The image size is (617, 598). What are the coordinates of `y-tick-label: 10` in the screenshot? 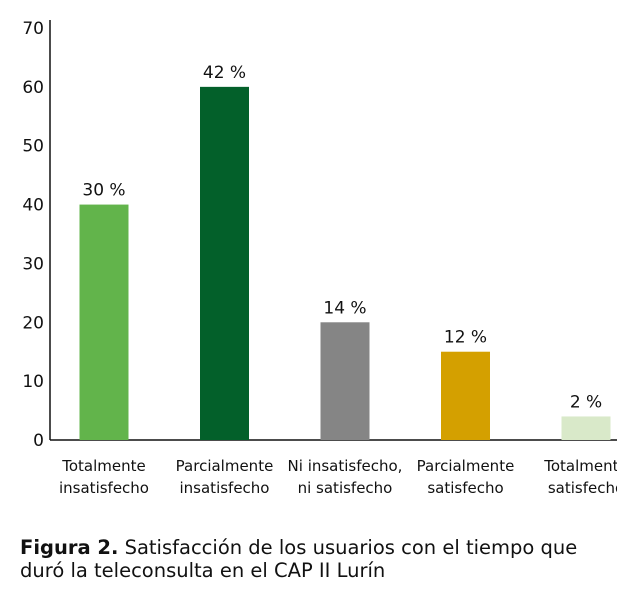 It's located at (33, 382).